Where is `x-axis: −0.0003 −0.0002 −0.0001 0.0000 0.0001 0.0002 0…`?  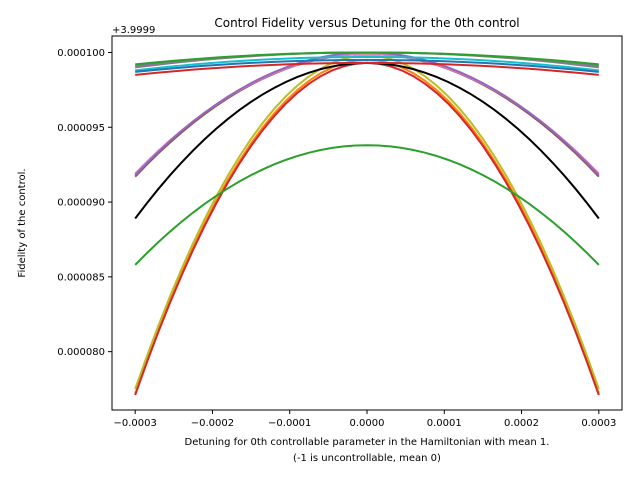 x-axis: −0.0003 −0.0002 −0.0001 0.0000 0.0001 0.0002 0… is located at coordinates (364, 419).